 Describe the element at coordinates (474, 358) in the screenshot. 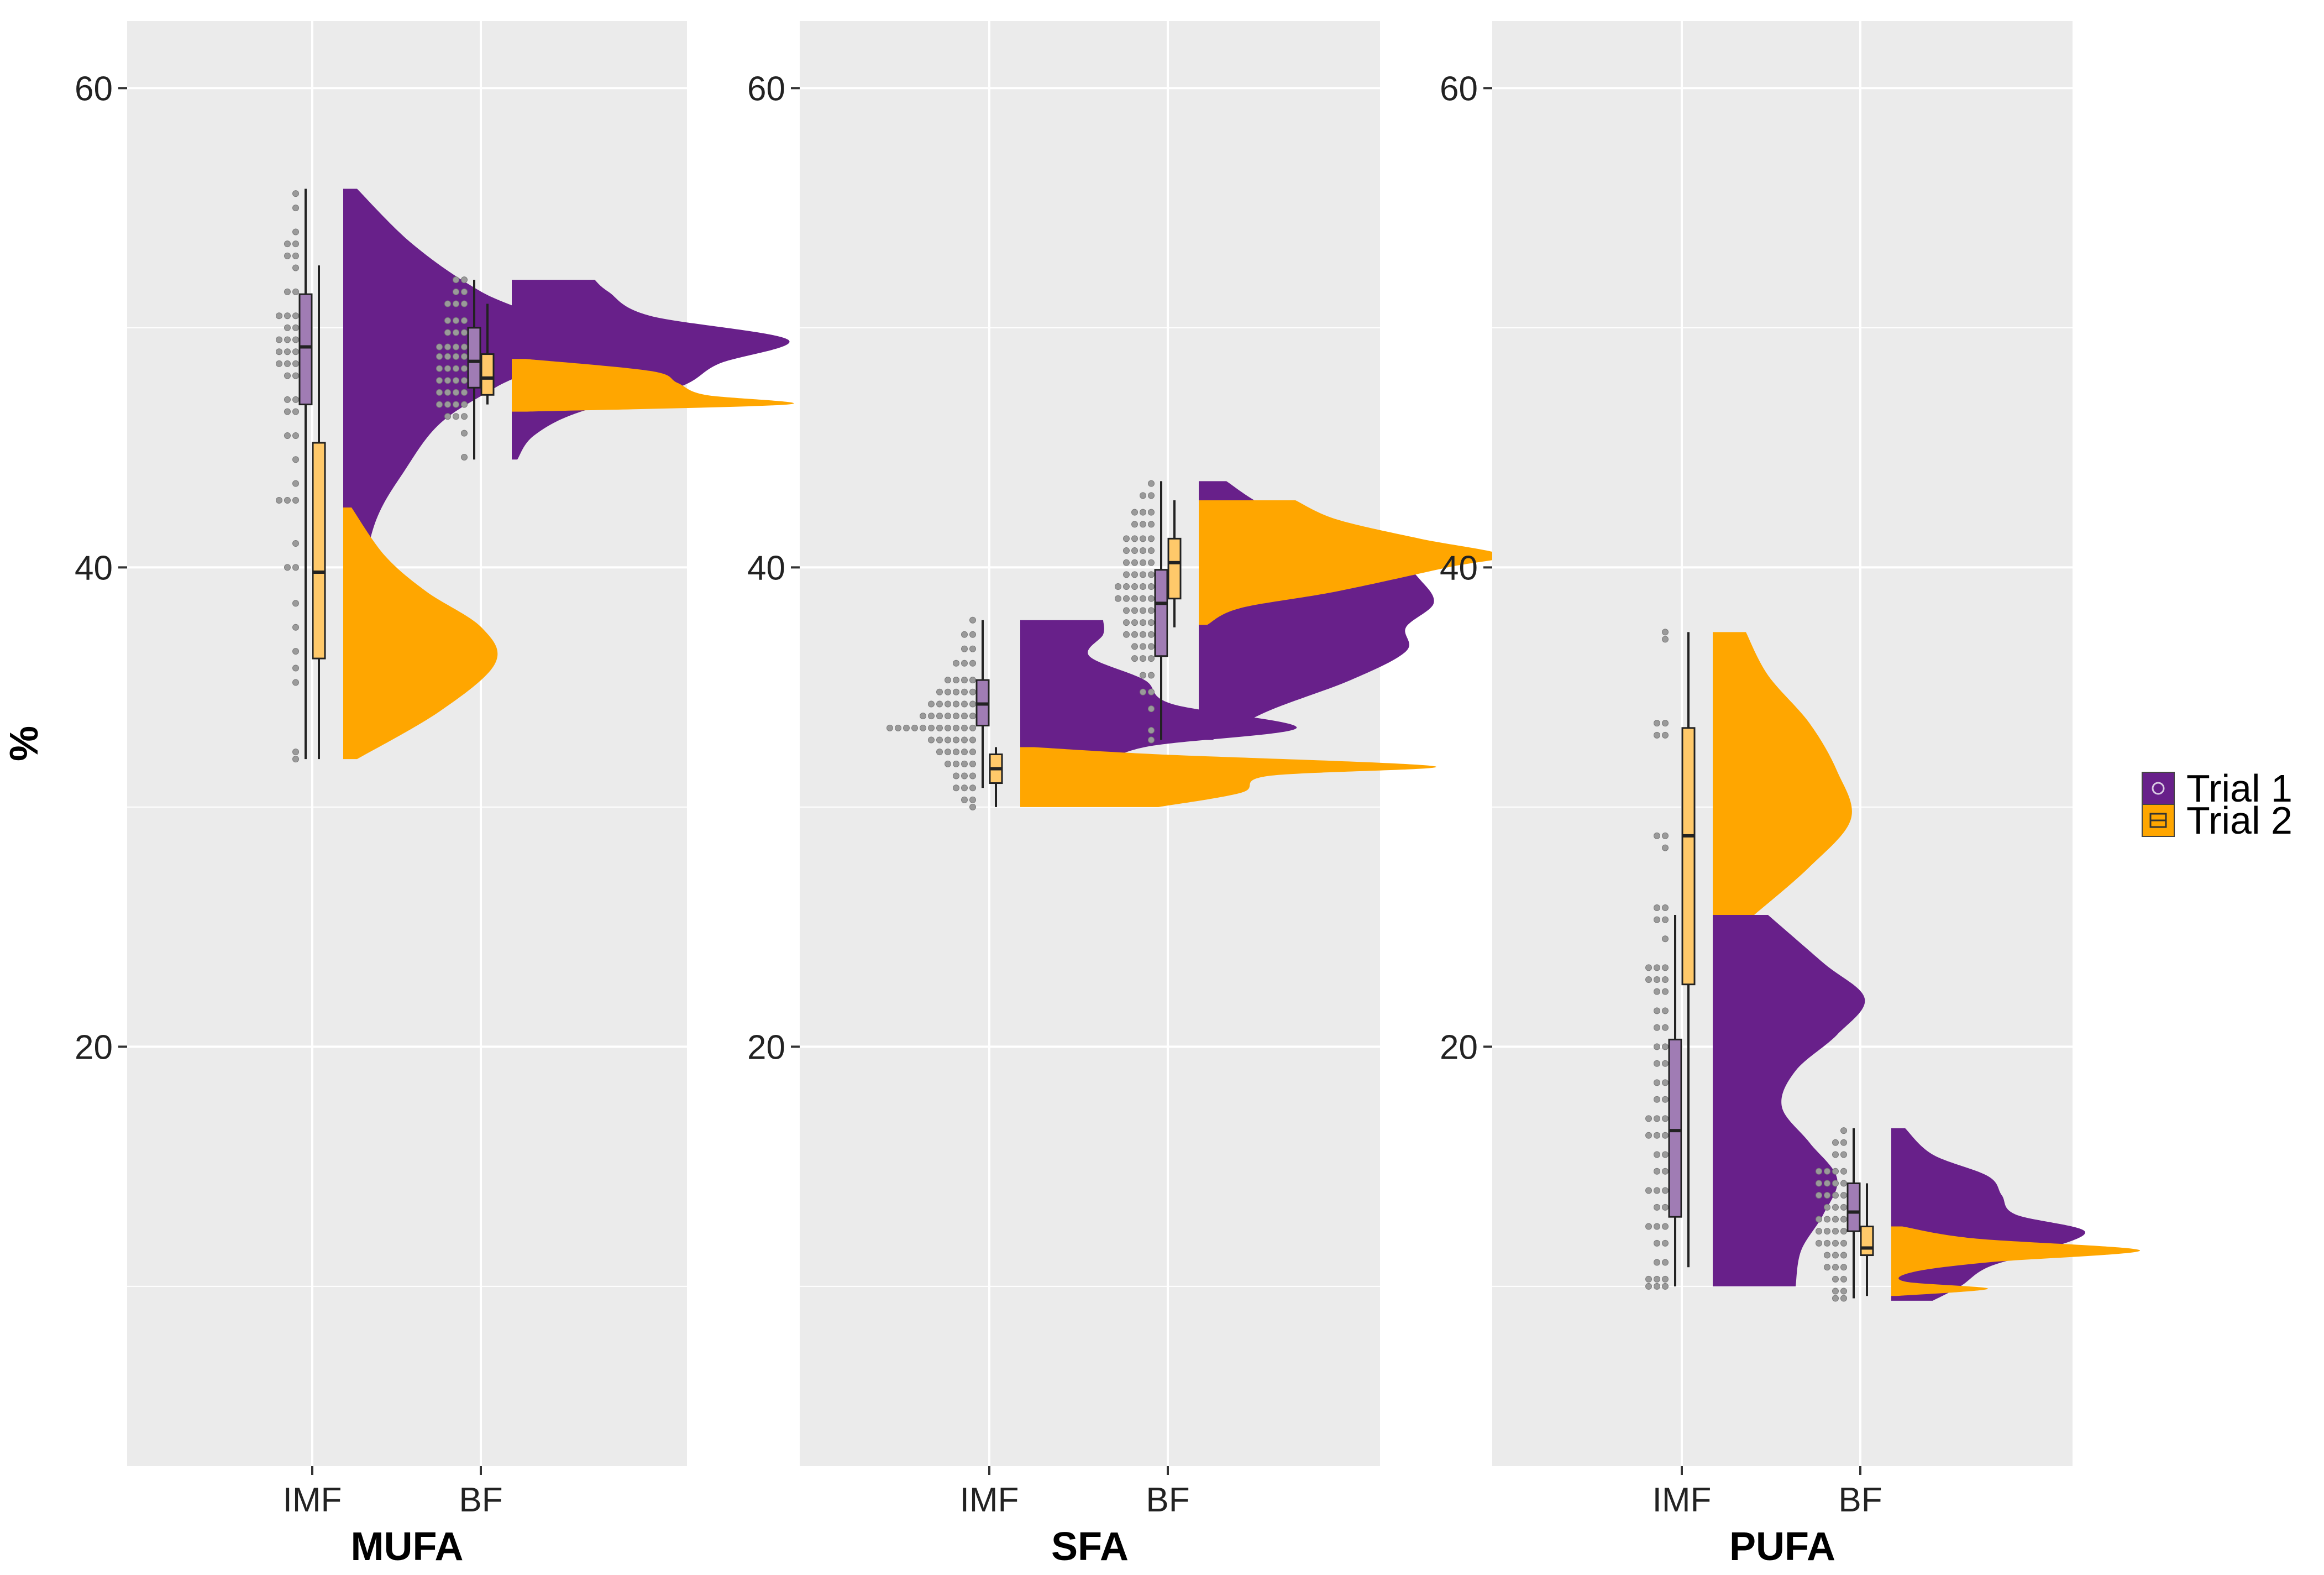

I see `boxplot-trial-1-box` at that location.